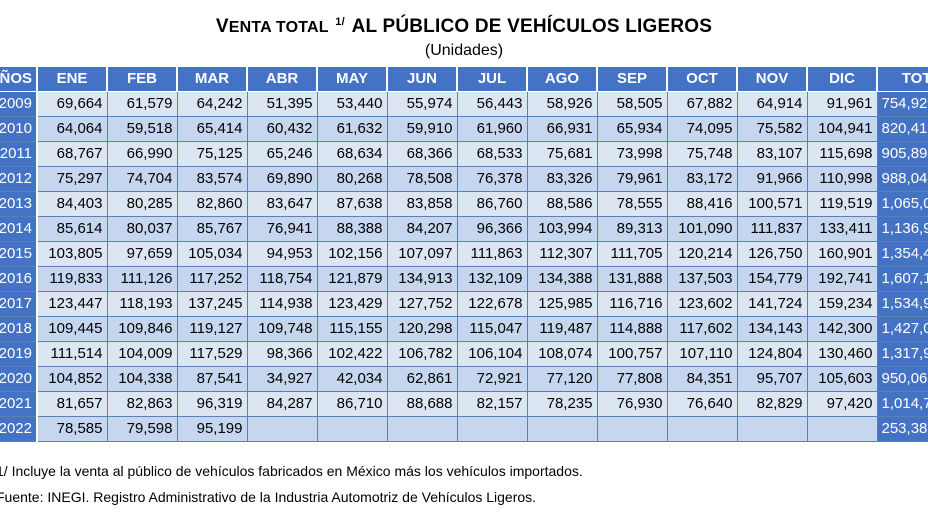 The width and height of the screenshot is (928, 522). I want to click on header-month: ENE, so click(72, 79).